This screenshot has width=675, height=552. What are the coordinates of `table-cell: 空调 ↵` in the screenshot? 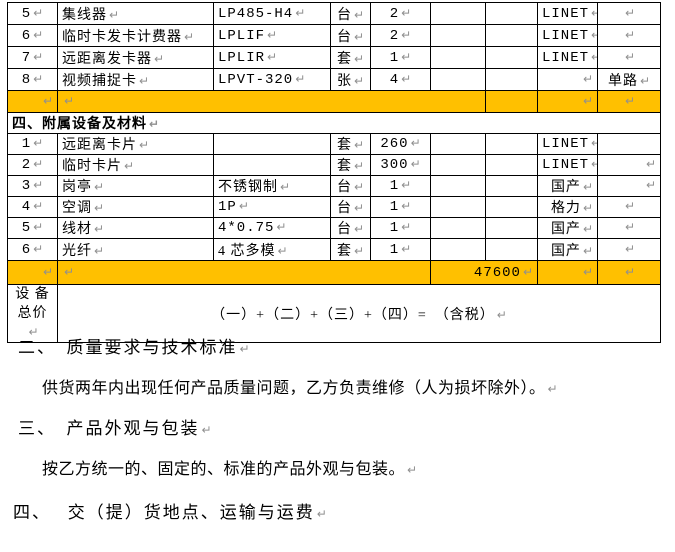 It's located at (135, 207).